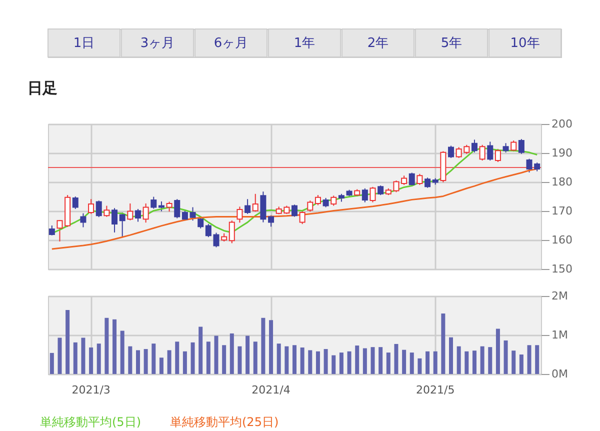  I want to click on text: 2年, so click(378, 43).